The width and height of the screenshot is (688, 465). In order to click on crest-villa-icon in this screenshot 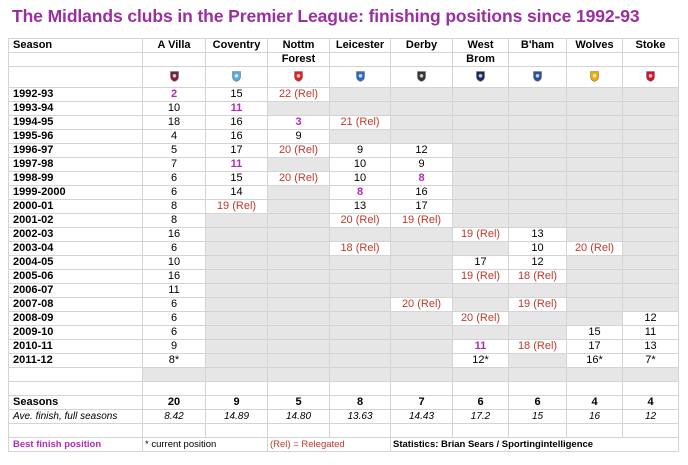, I will do `click(174, 76)`.